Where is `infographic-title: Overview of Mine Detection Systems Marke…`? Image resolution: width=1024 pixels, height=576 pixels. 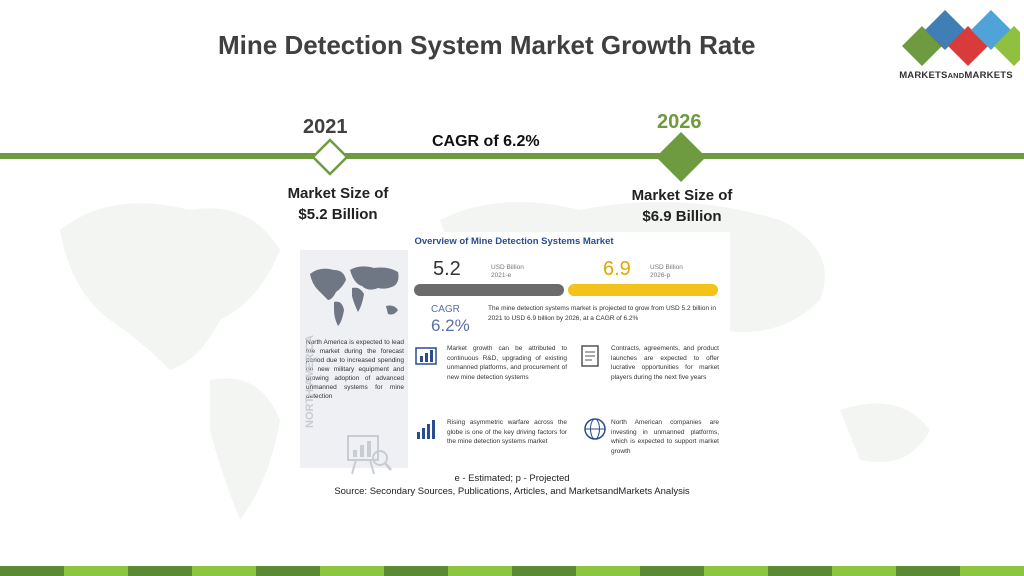 infographic-title: Overview of Mine Detection Systems Marke… is located at coordinates (514, 241).